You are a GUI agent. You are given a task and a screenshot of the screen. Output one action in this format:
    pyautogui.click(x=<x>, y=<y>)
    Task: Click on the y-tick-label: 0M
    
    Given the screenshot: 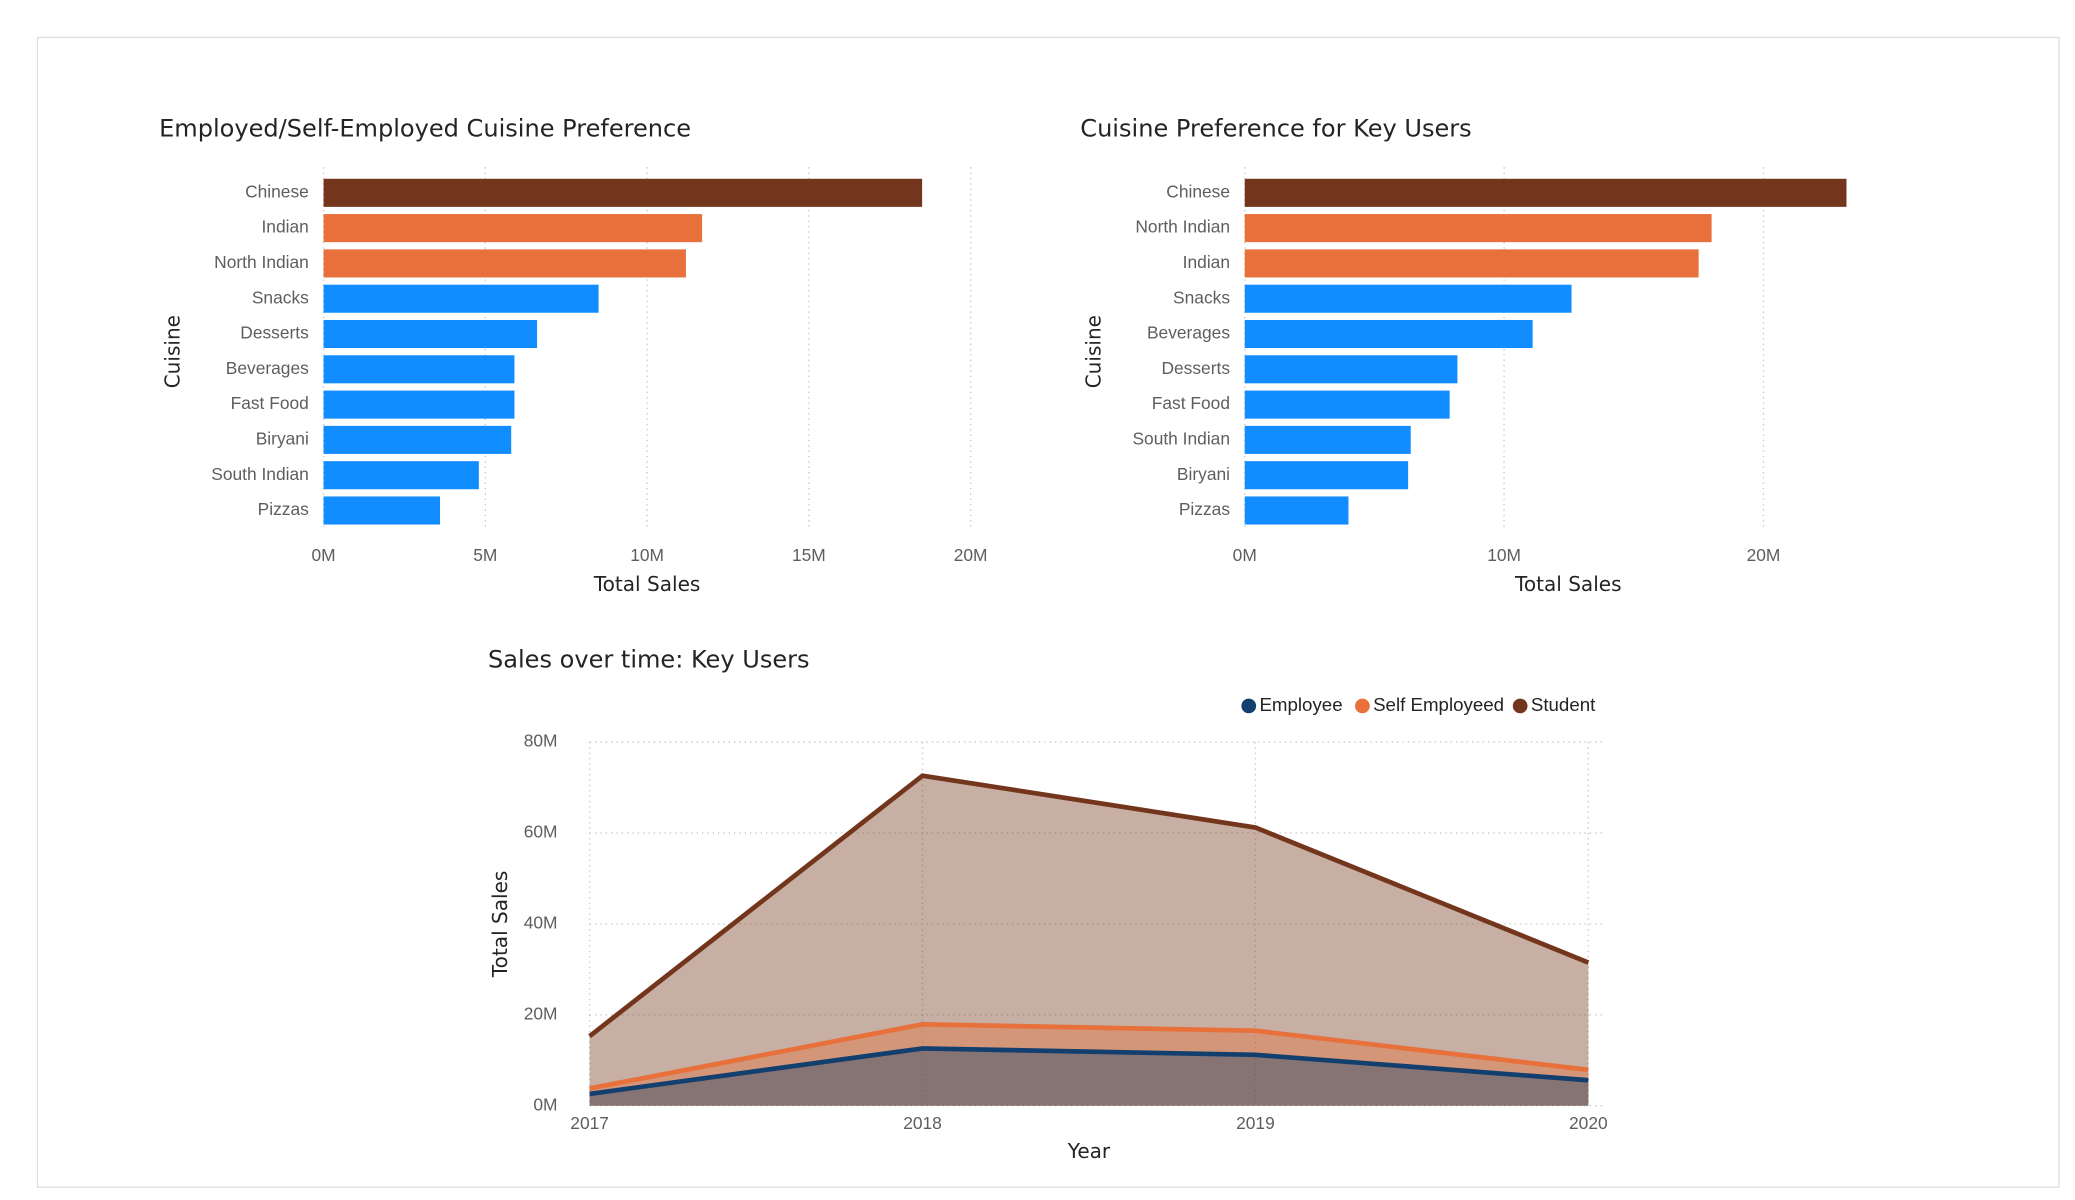 What is the action you would take?
    pyautogui.click(x=545, y=1104)
    